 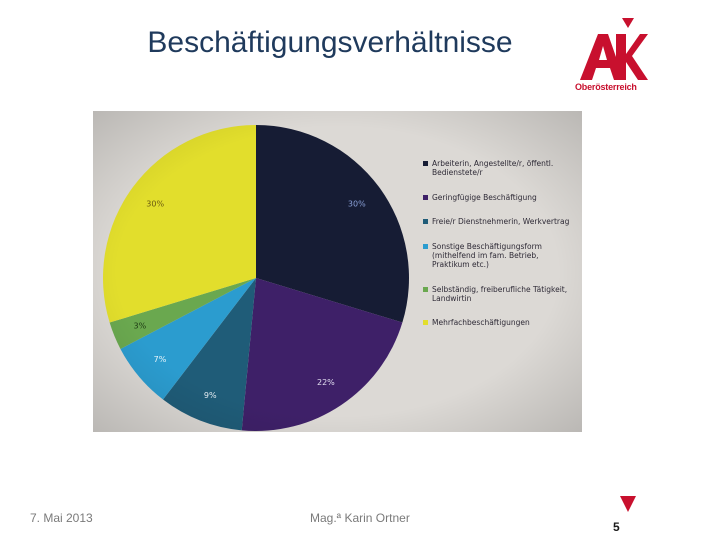 What do you see at coordinates (210, 395) in the screenshot?
I see `slice-data-label: 9%` at bounding box center [210, 395].